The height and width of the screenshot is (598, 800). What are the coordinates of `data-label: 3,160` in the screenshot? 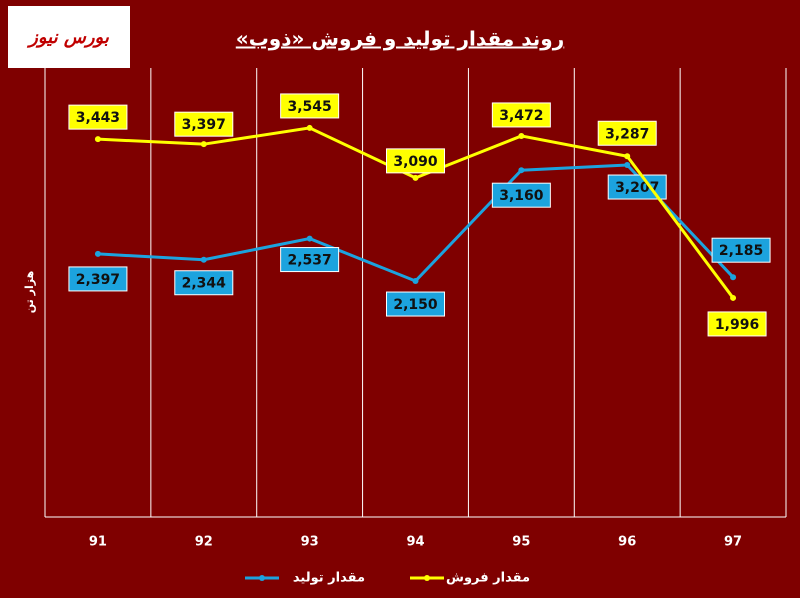 It's located at (521, 196).